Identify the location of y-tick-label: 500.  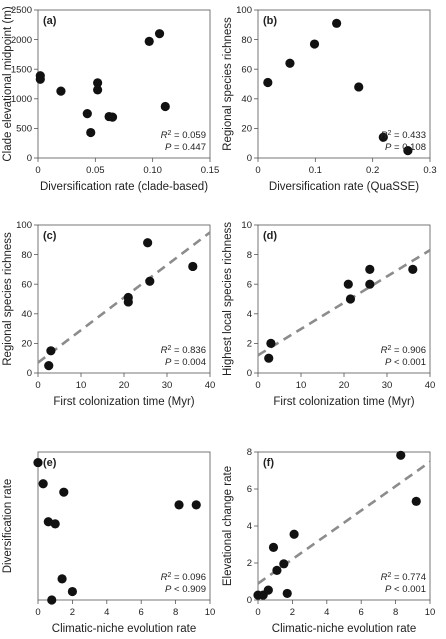
(24, 129).